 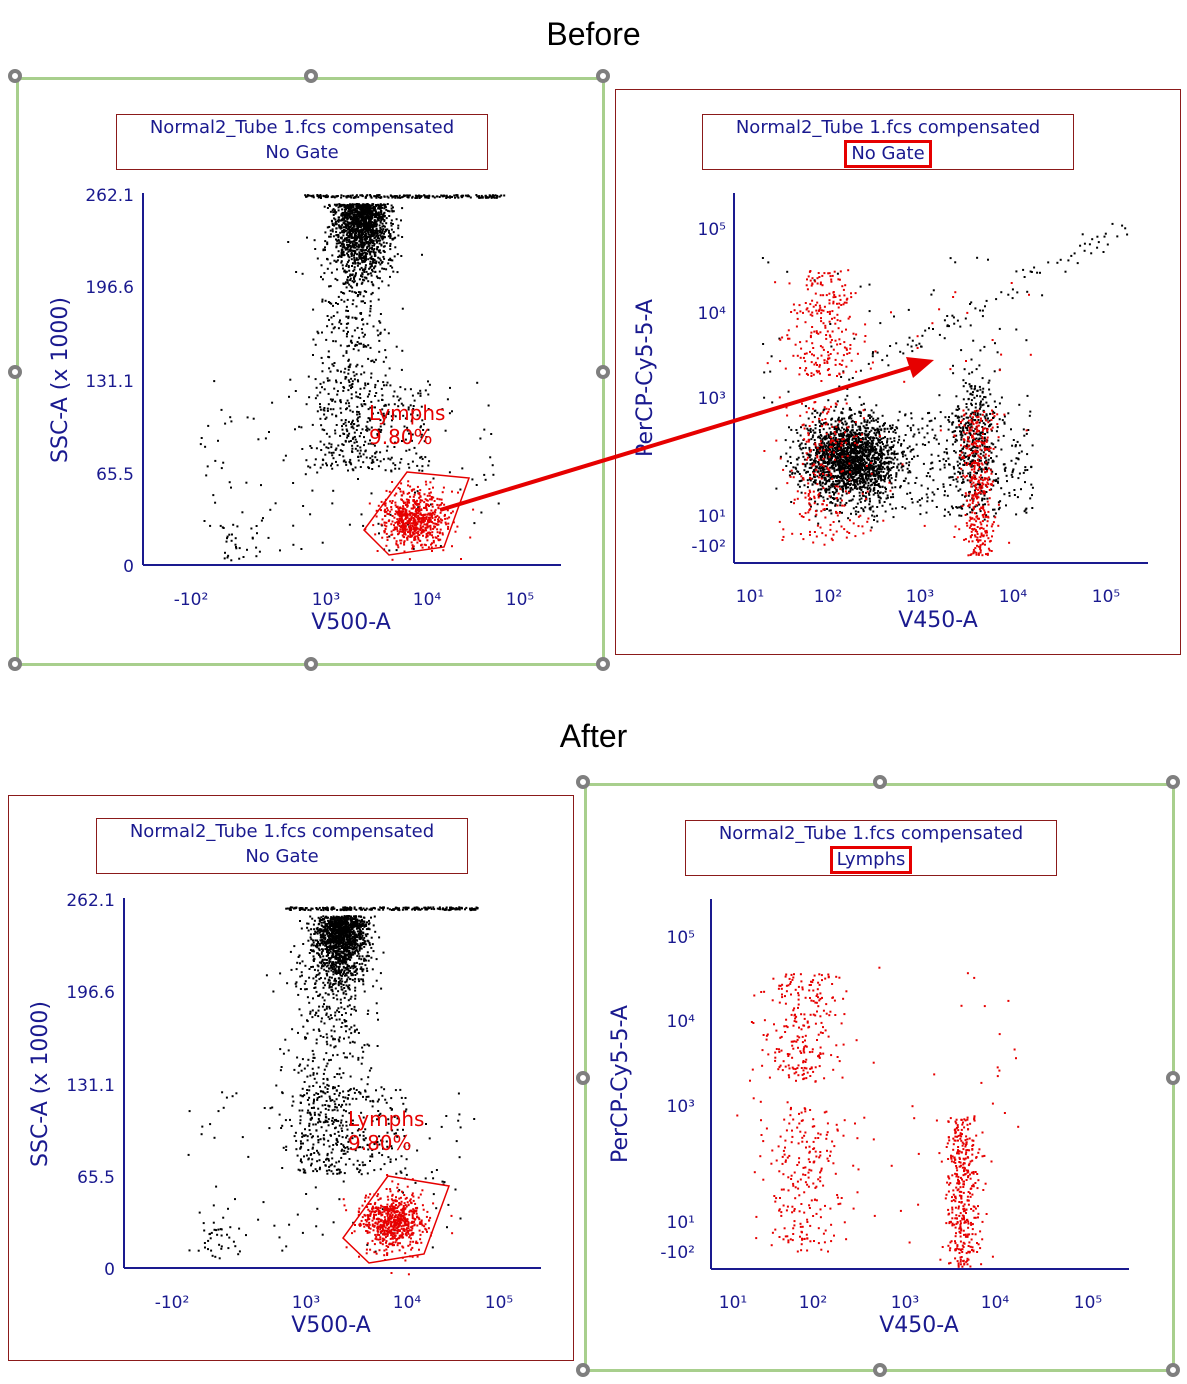 I want to click on plot-header: Normal2_Tube 1.fcs compensated Lymphs, so click(x=871, y=848).